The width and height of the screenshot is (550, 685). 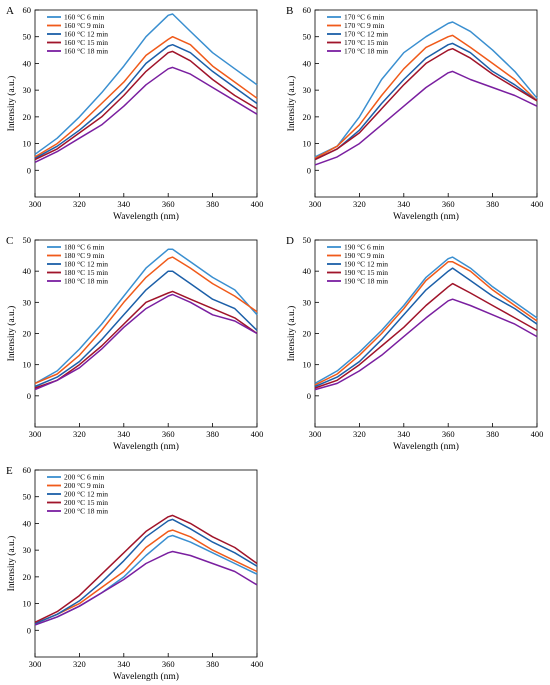 I want to click on panel-letter: B, so click(x=289, y=11).